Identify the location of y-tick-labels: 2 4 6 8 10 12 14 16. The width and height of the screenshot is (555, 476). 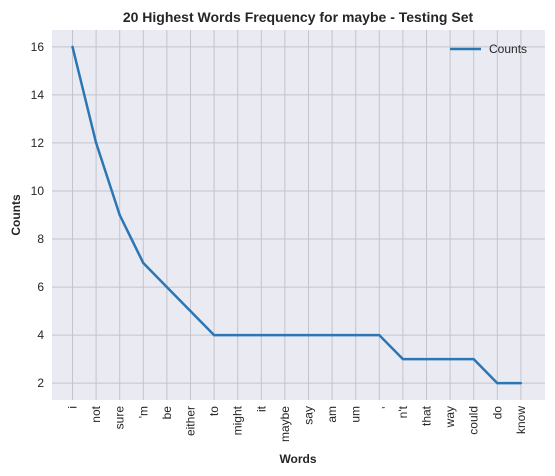
(38, 215).